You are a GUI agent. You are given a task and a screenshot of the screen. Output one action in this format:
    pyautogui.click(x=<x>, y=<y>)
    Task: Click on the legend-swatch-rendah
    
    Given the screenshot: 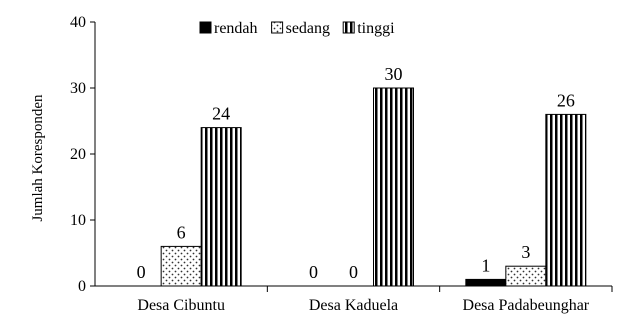 What is the action you would take?
    pyautogui.click(x=205, y=27)
    